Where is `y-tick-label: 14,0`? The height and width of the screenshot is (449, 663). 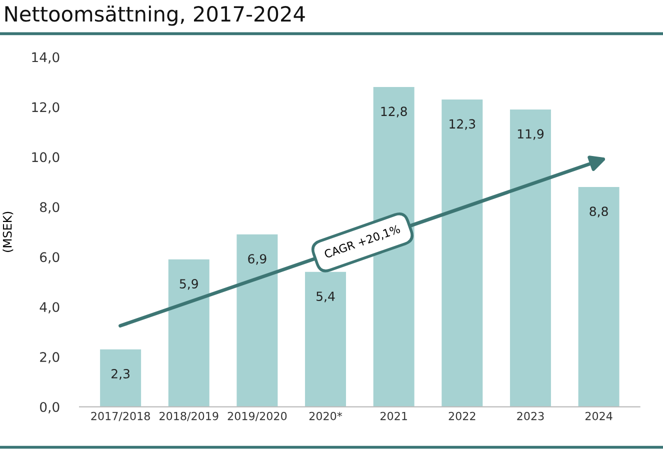
y-tick-label: 14,0 is located at coordinates (46, 58).